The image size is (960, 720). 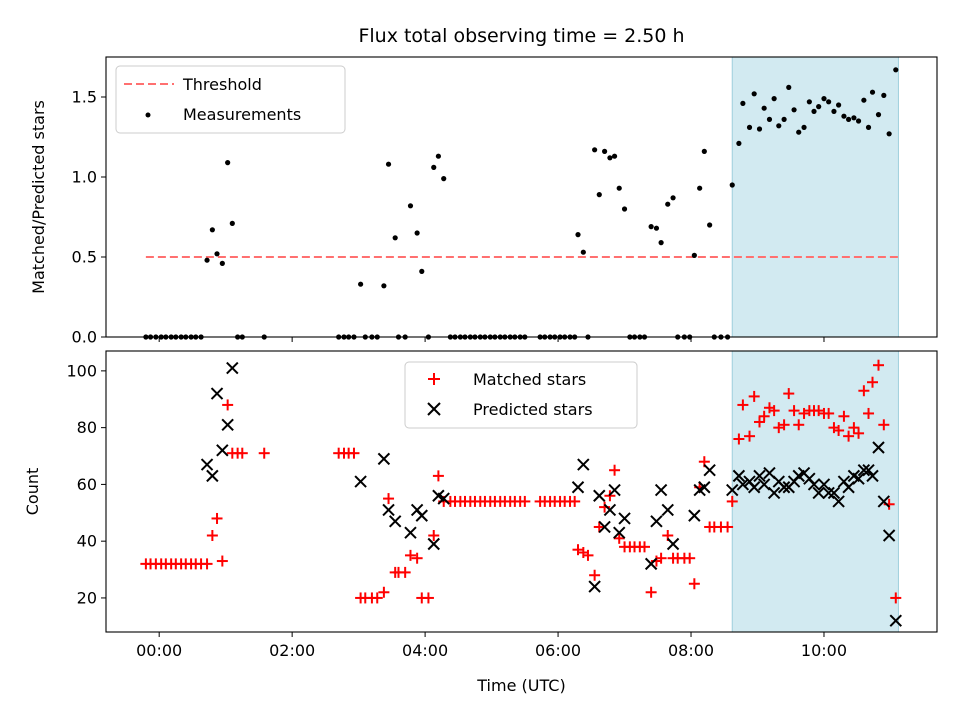 I want to click on bottom-ytick-label-4: 100, so click(x=81, y=370).